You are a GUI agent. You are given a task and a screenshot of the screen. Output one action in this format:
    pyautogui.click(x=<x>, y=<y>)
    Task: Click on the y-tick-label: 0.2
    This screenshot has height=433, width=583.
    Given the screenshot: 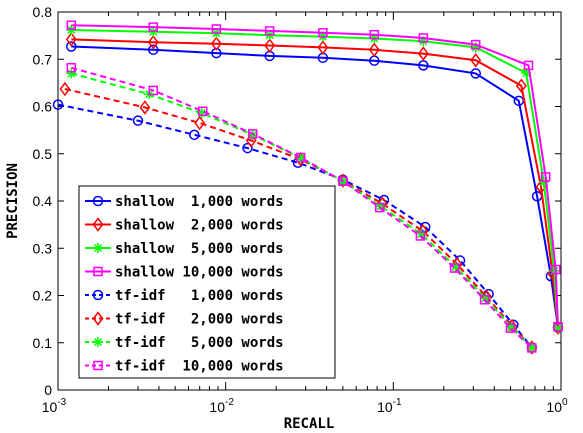 What is the action you would take?
    pyautogui.click(x=43, y=296)
    